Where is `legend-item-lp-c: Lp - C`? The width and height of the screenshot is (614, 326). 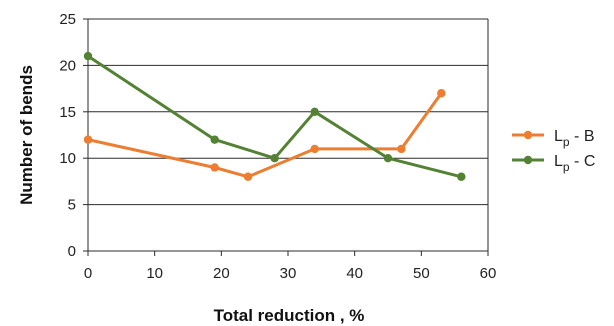
legend-item-lp-c: Lp - C is located at coordinates (553, 163).